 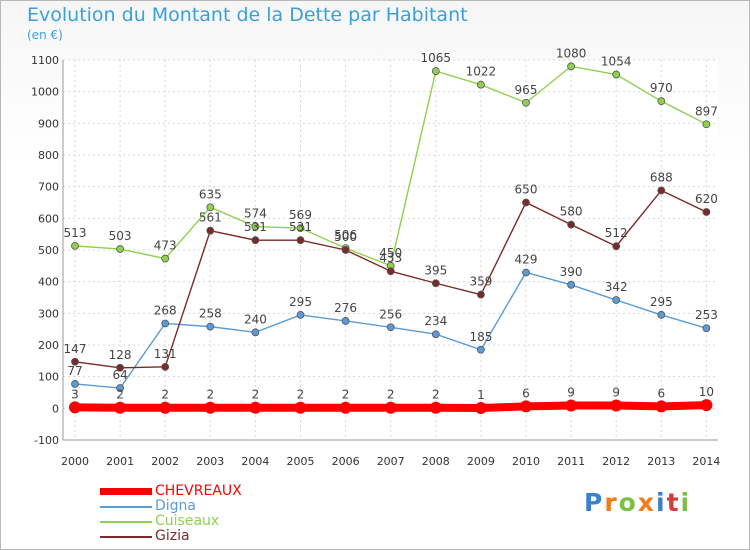 I want to click on data-label-digna: 258, so click(x=210, y=314).